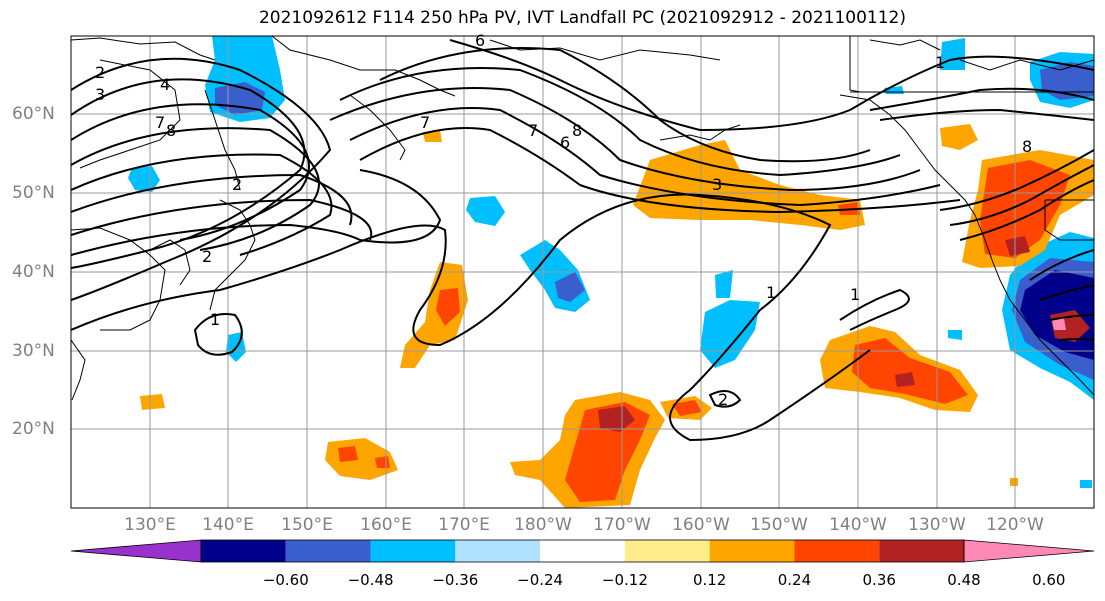 This screenshot has height=601, width=1105. What do you see at coordinates (386, 525) in the screenshot?
I see `lon-label: 160°E` at bounding box center [386, 525].